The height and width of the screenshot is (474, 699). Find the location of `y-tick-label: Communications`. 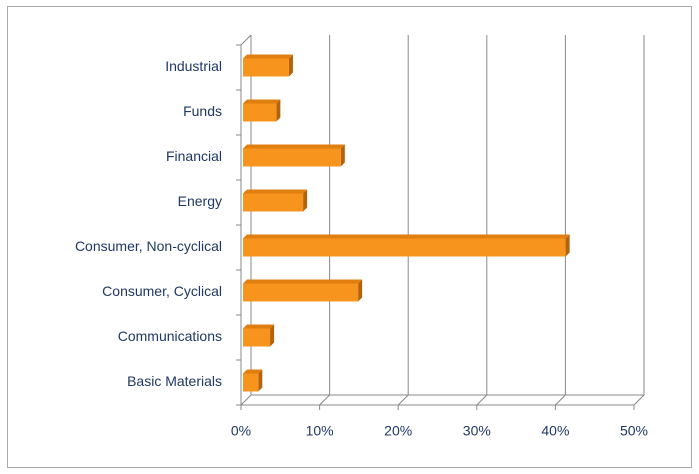

y-tick-label: Communications is located at coordinates (170, 336).